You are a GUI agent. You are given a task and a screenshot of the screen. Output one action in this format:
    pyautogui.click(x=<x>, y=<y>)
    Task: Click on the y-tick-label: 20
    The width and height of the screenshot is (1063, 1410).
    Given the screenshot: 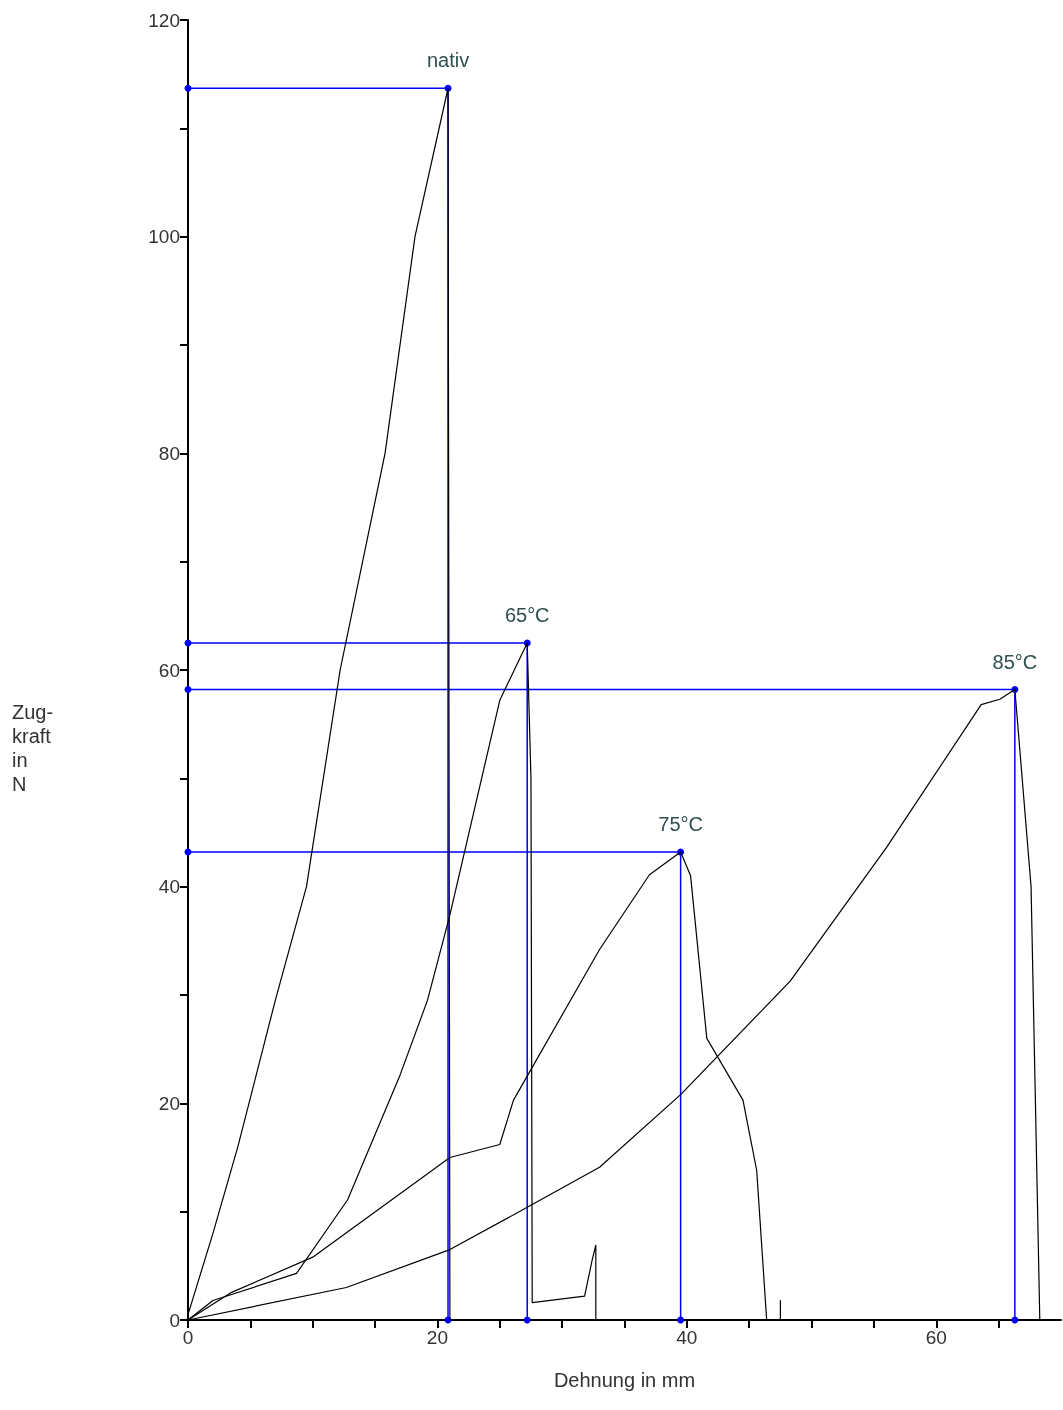 What is the action you would take?
    pyautogui.click(x=169, y=1103)
    